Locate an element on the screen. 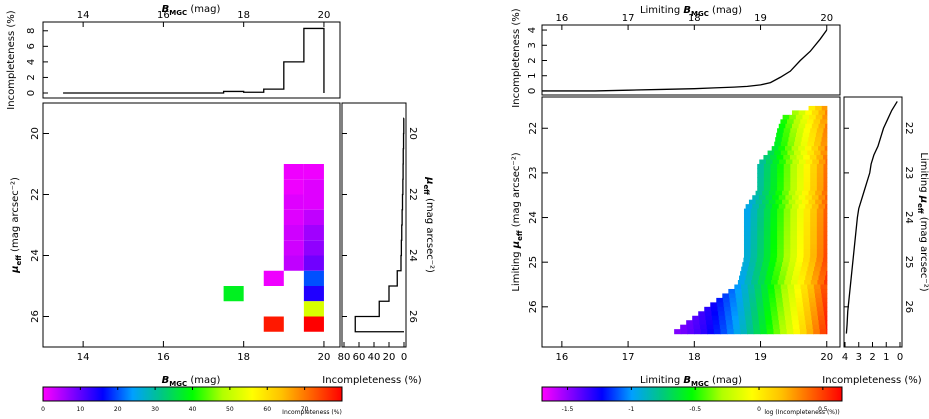  y-tick-label: 3 is located at coordinates (532, 45).